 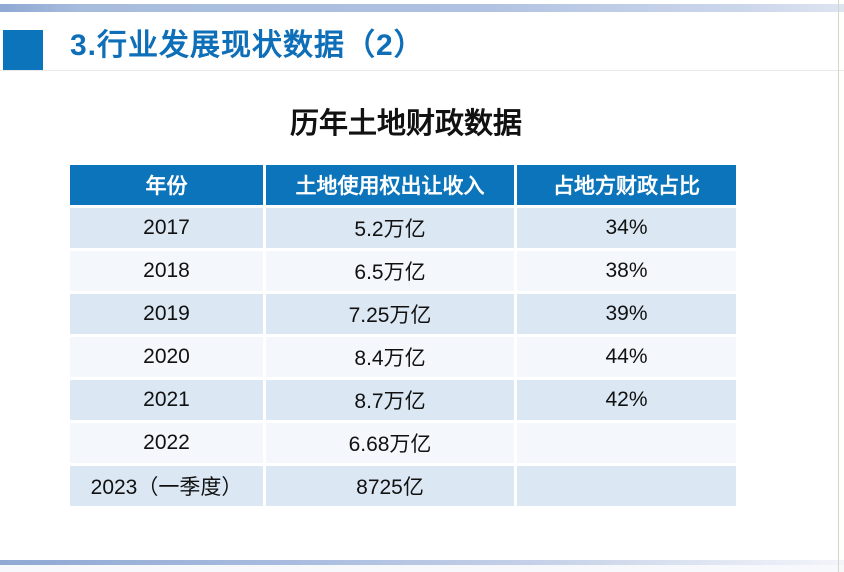 I want to click on table-cell-year: 2018, so click(x=166, y=271).